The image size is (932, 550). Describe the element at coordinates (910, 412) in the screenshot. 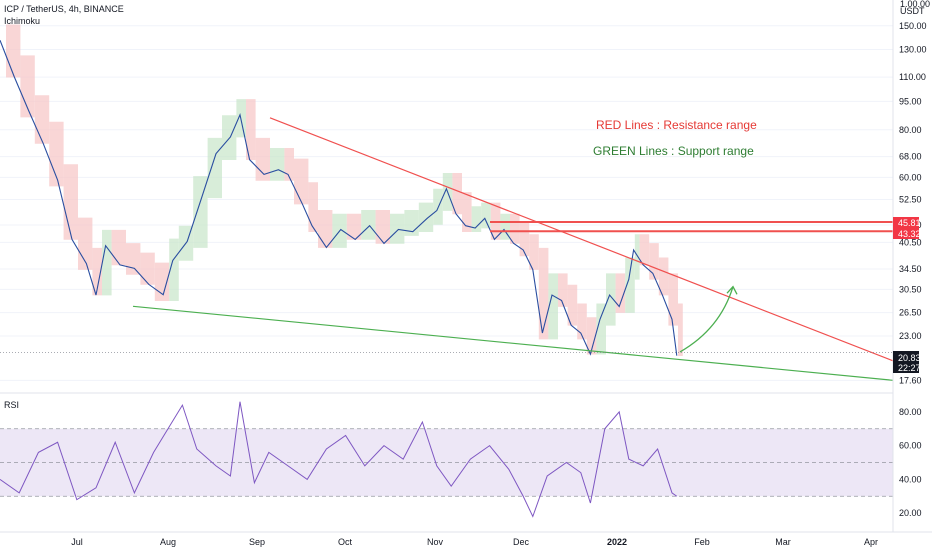

I see `rsi-tick: 80.00` at that location.